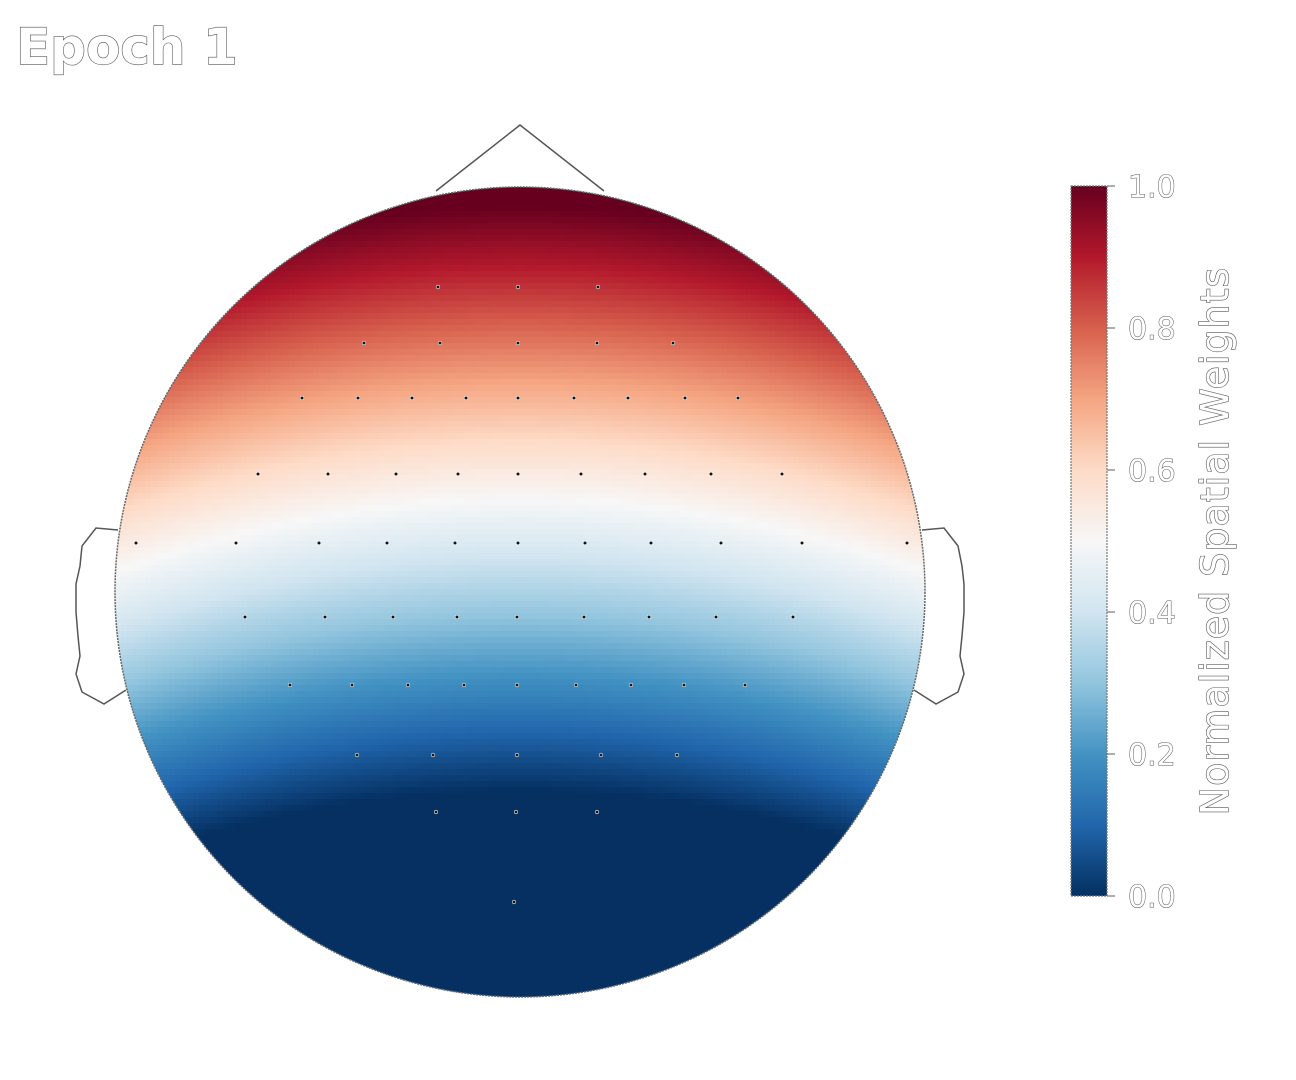 The height and width of the screenshot is (1080, 1296). I want to click on colorbar-gradient, so click(1089, 541).